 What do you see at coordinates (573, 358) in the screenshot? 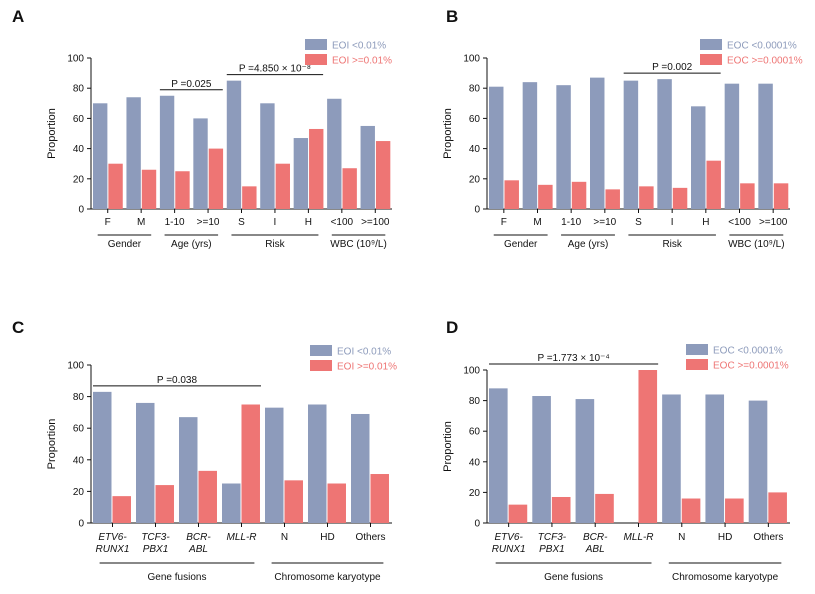
I see `significance-label: P =1.773 × 10⁻⁴` at bounding box center [573, 358].